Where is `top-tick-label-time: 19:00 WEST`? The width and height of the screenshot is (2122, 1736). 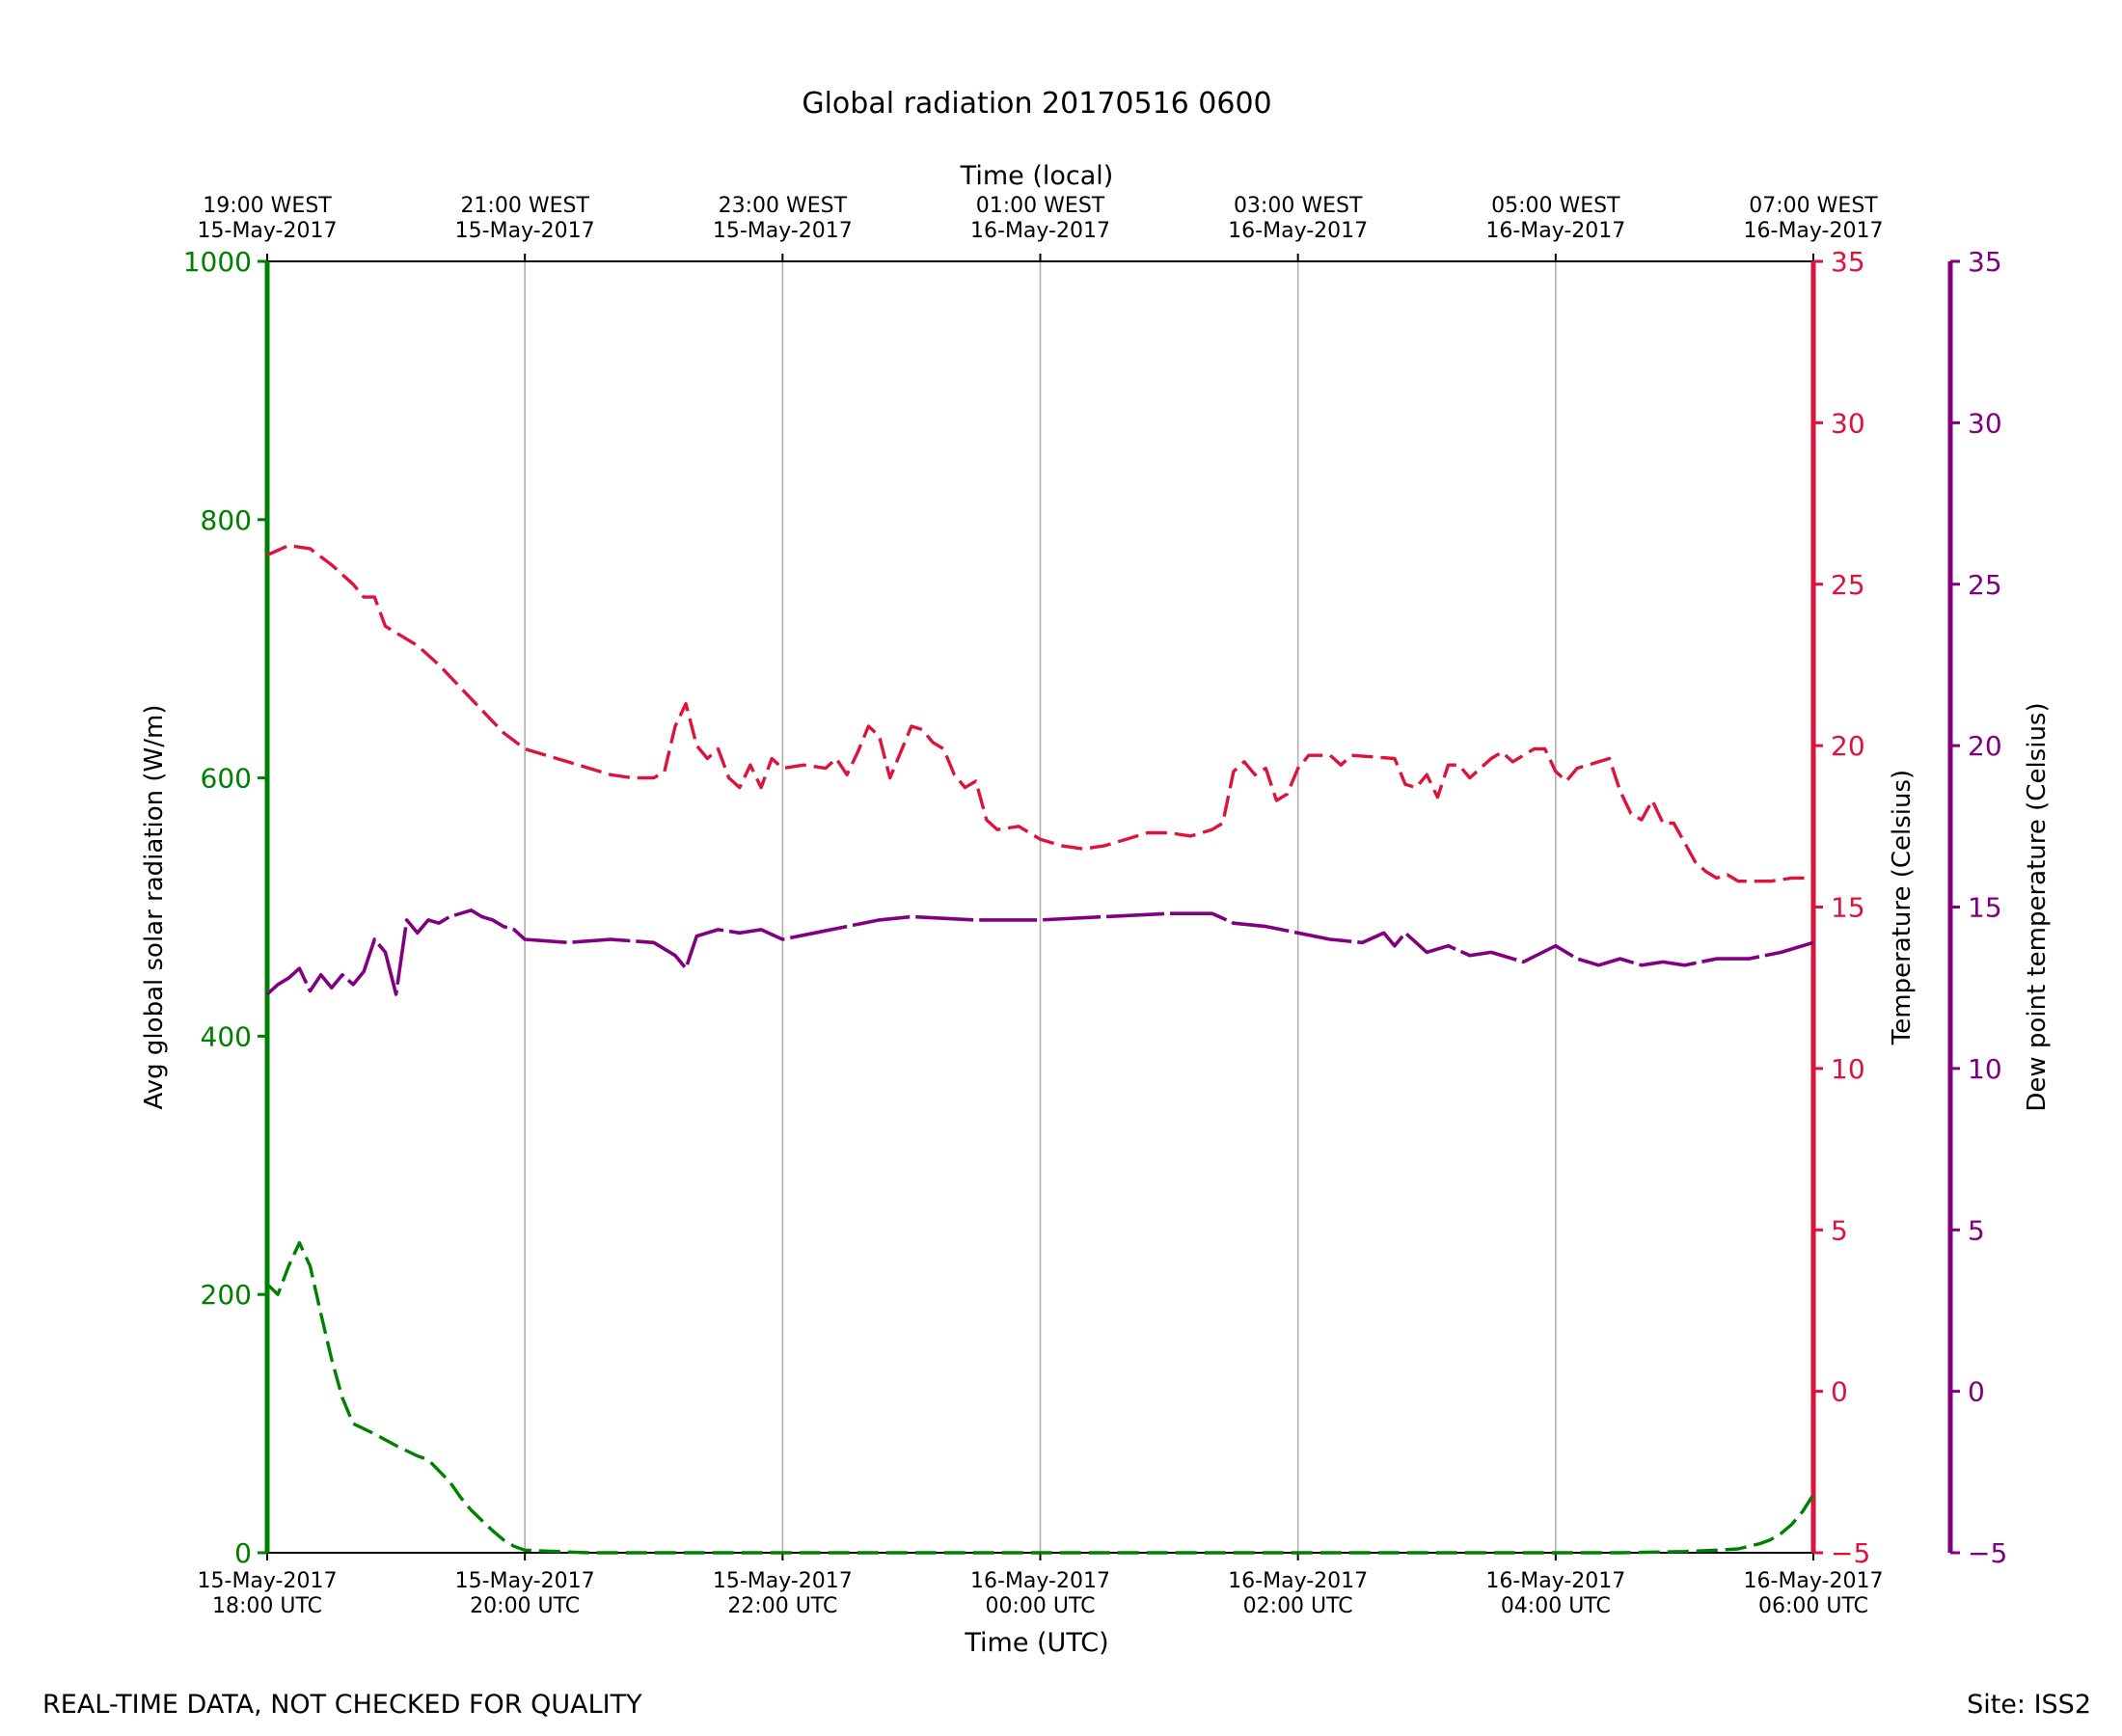 top-tick-label-time: 19:00 WEST is located at coordinates (268, 206).